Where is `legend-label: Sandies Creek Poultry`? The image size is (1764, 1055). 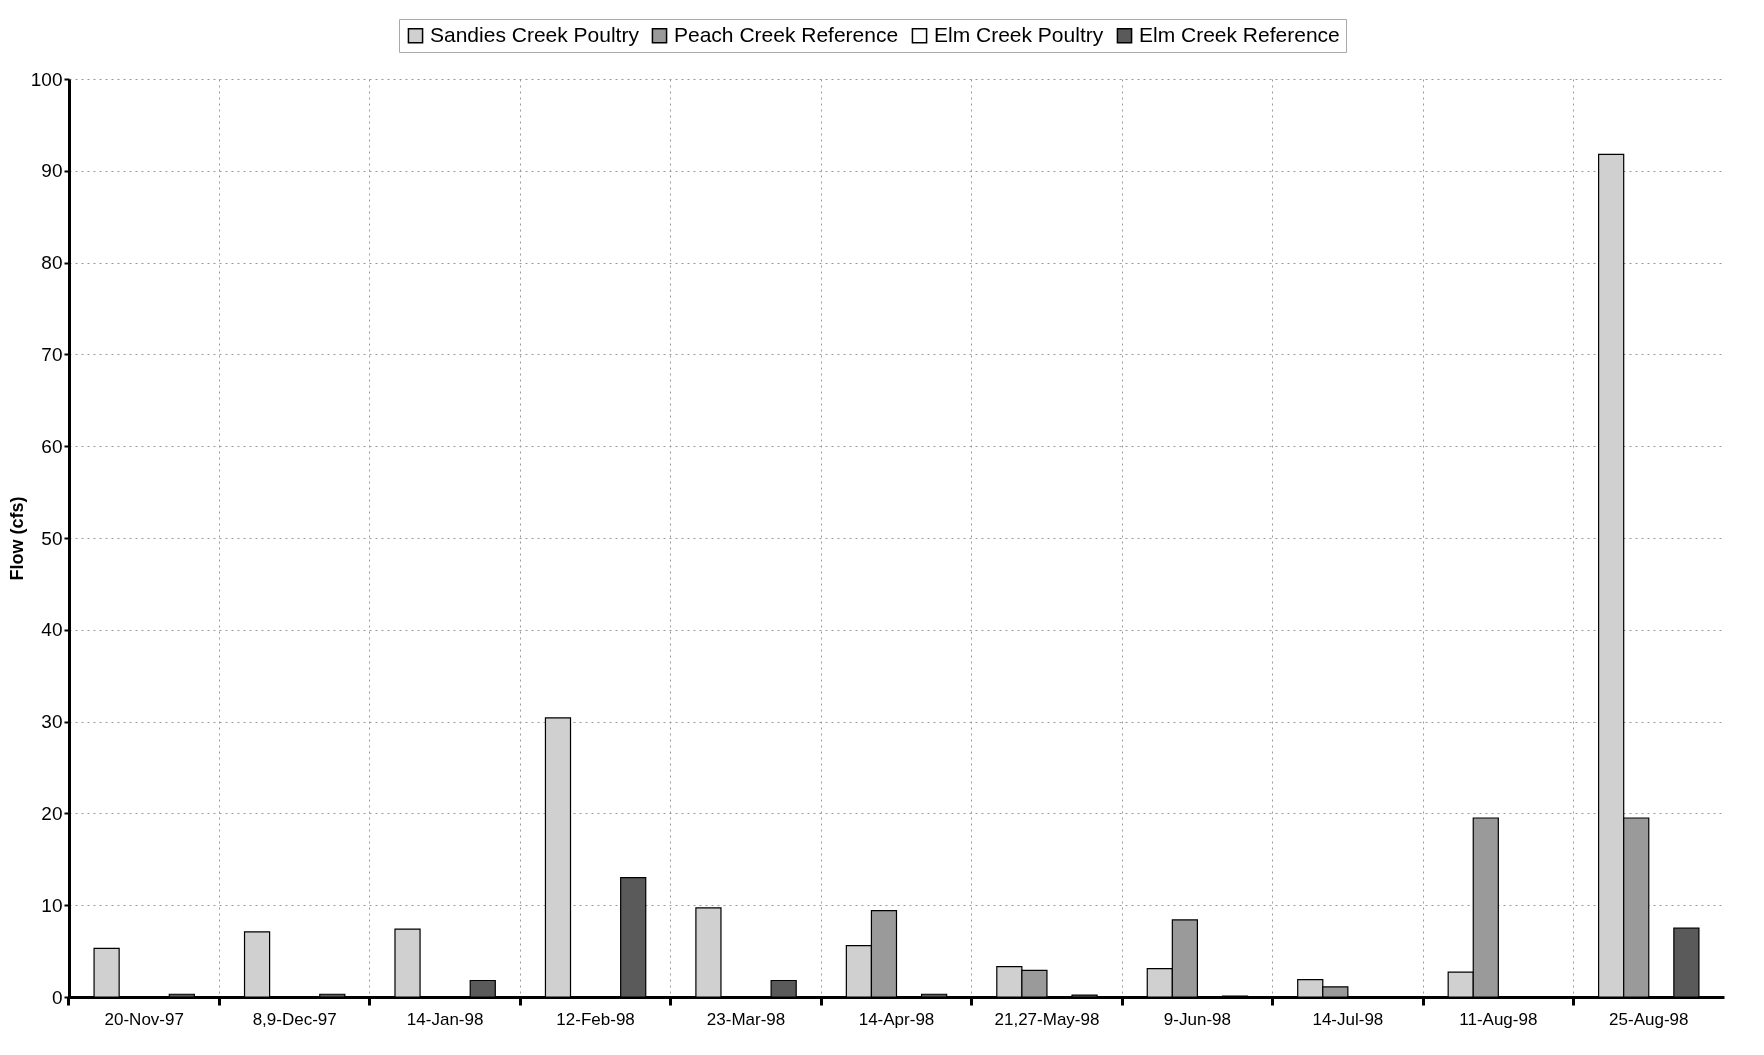 legend-label: Sandies Creek Poultry is located at coordinates (535, 34).